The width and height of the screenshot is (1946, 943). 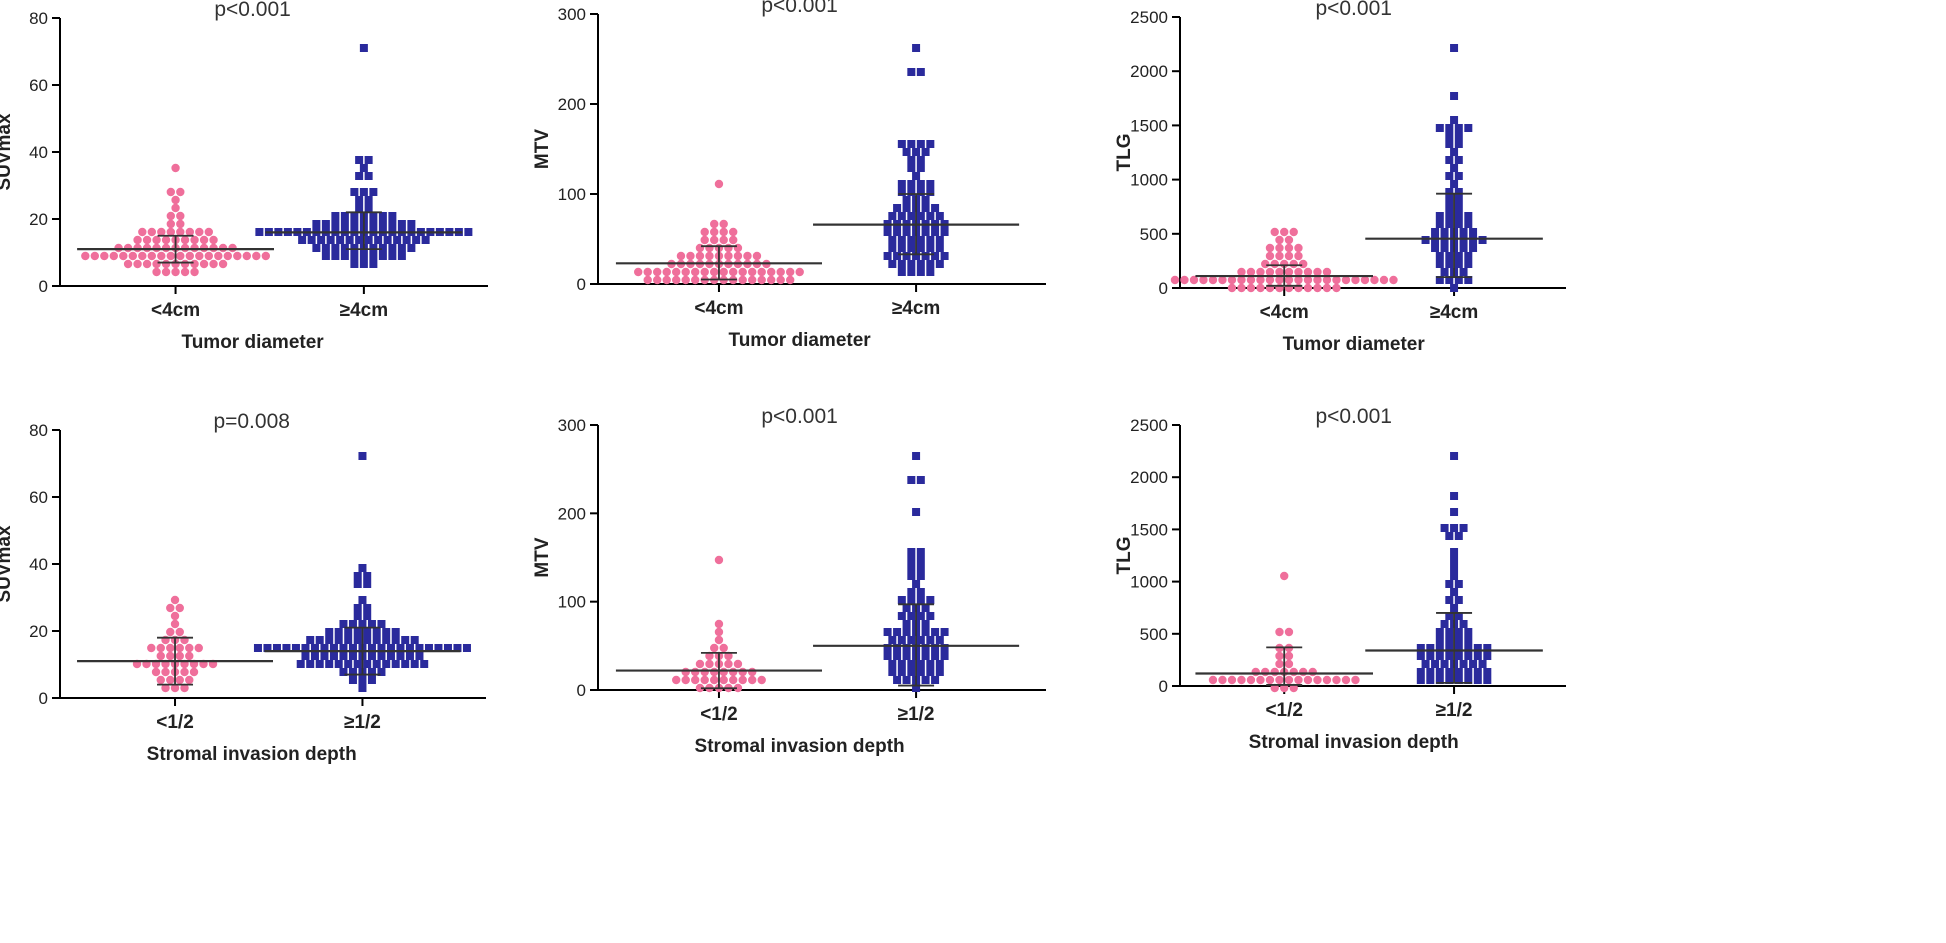 What do you see at coordinates (718, 624) in the screenshot?
I see `series-group1` at bounding box center [718, 624].